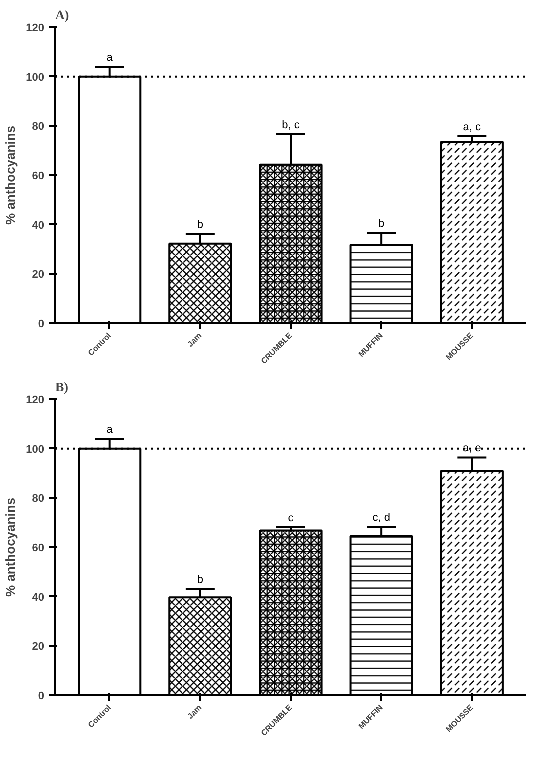 This screenshot has width=541, height=766. What do you see at coordinates (381, 518) in the screenshot?
I see `annotation: c, d` at bounding box center [381, 518].